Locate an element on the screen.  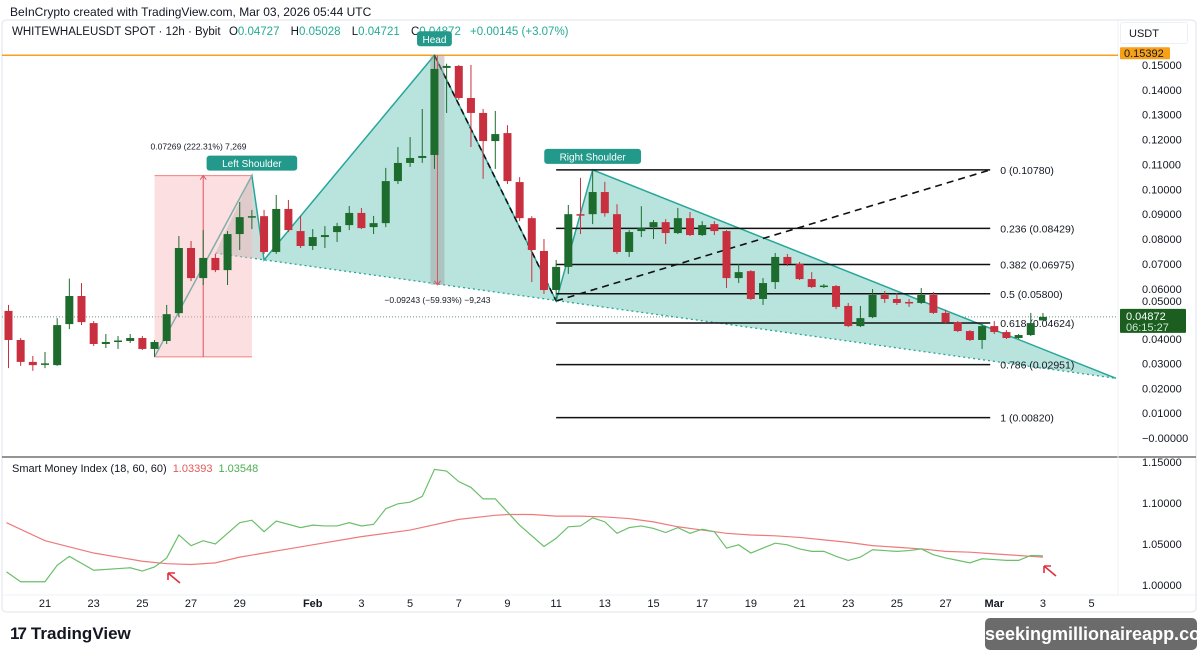
left-shoulder-badge: Left Shoulder is located at coordinates (252, 163).